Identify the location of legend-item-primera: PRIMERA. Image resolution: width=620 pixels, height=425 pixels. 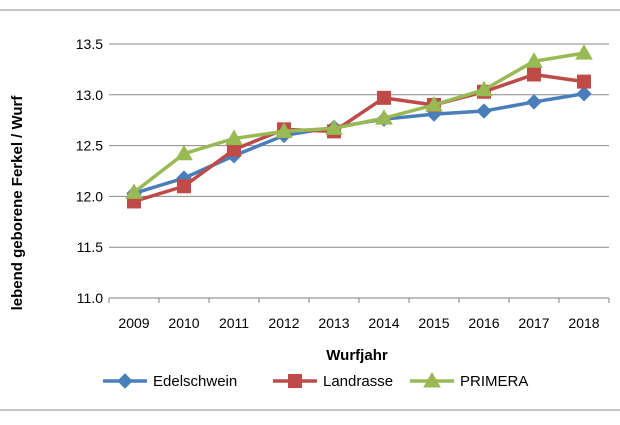
(469, 380).